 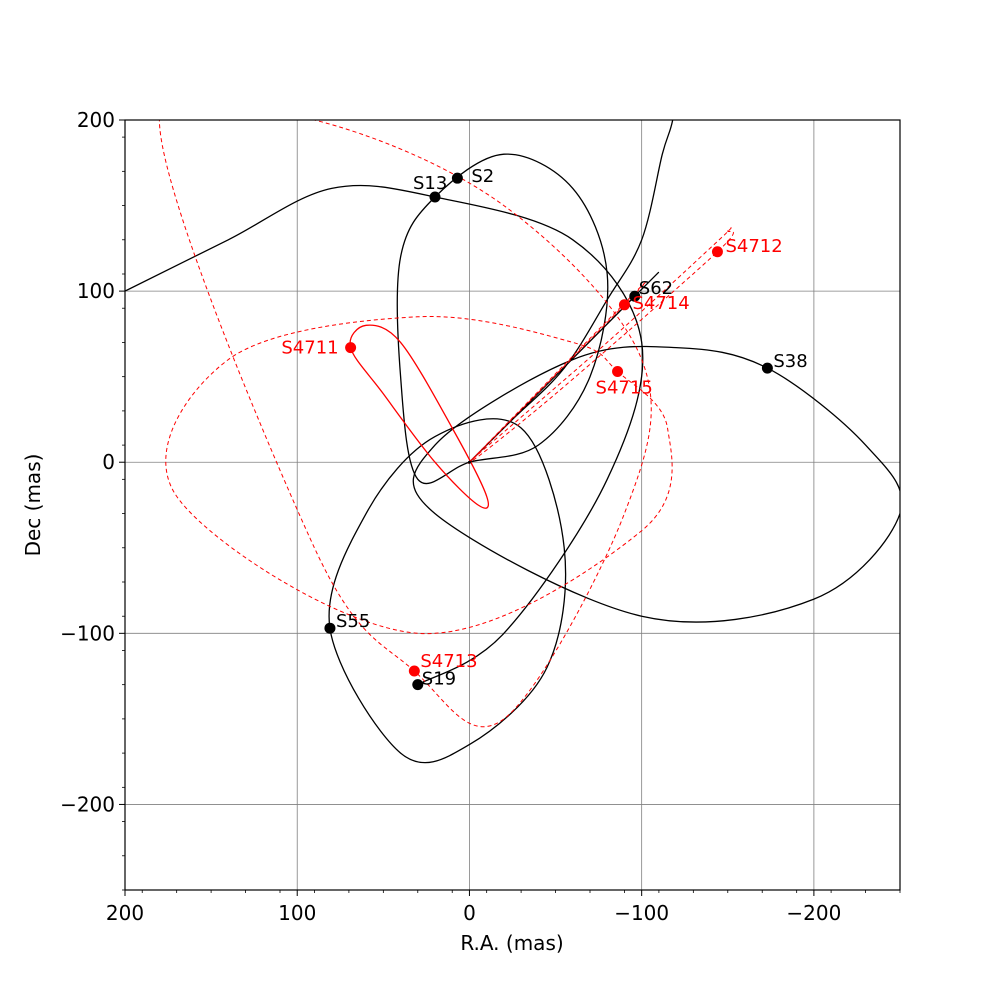 I want to click on star-marker-s4714, so click(x=624, y=305).